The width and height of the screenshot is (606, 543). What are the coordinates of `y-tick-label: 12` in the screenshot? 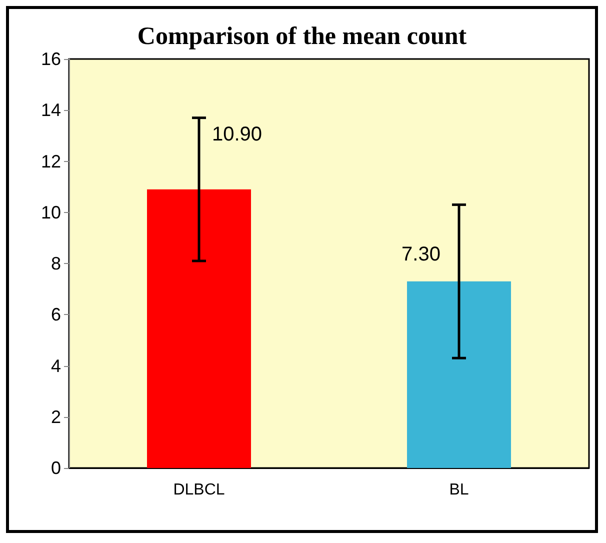 It's located at (50, 161).